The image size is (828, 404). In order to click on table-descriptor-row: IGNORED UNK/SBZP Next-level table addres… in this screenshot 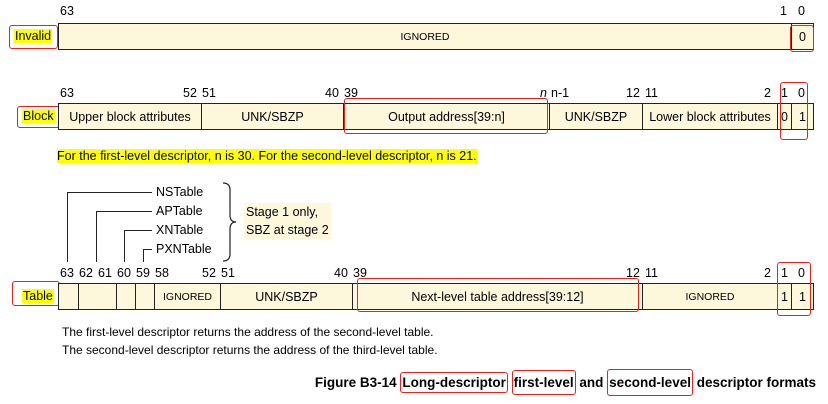, I will do `click(436, 296)`.